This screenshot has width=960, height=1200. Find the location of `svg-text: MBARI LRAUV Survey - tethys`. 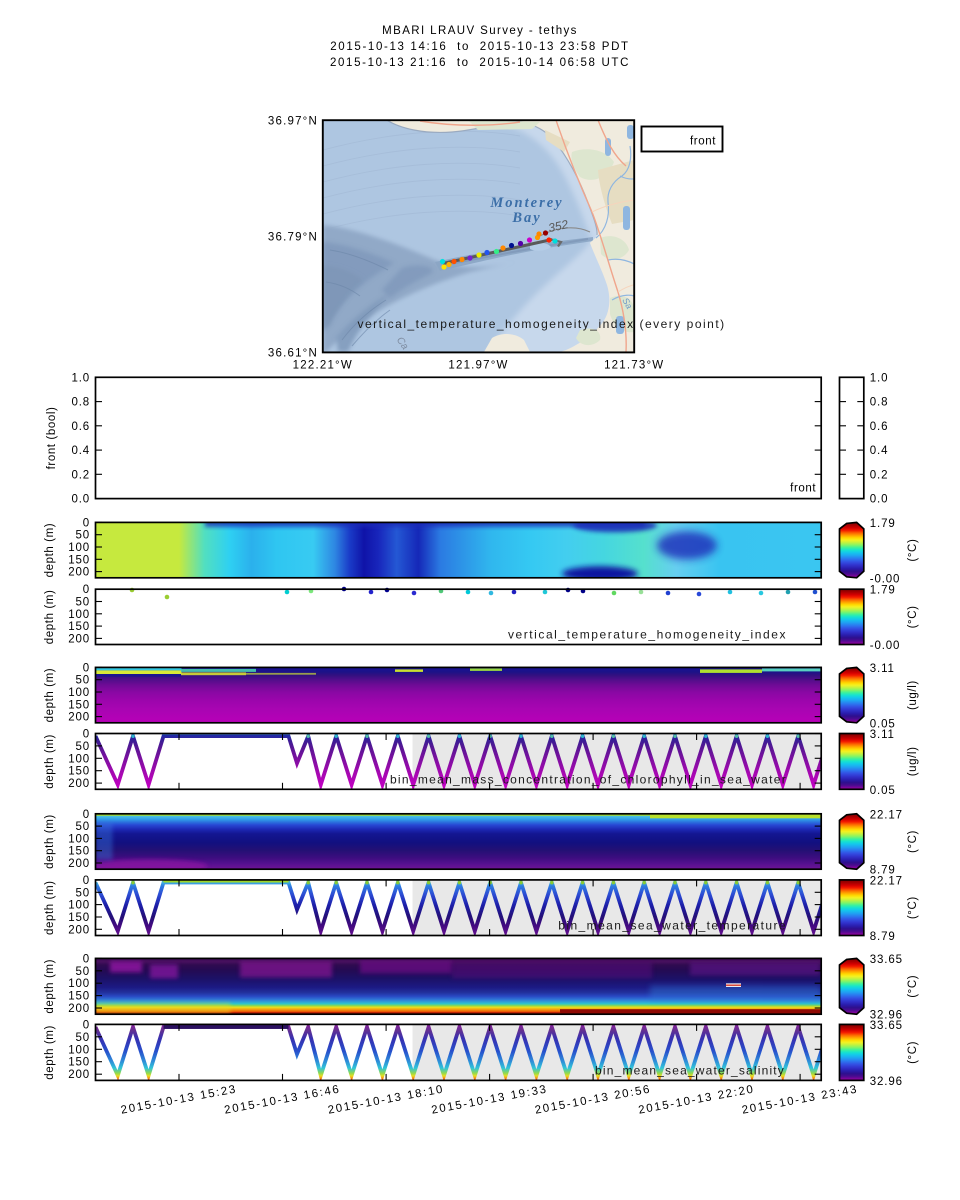

svg-text: MBARI LRAUV Survey - tethys is located at coordinates (480, 31).